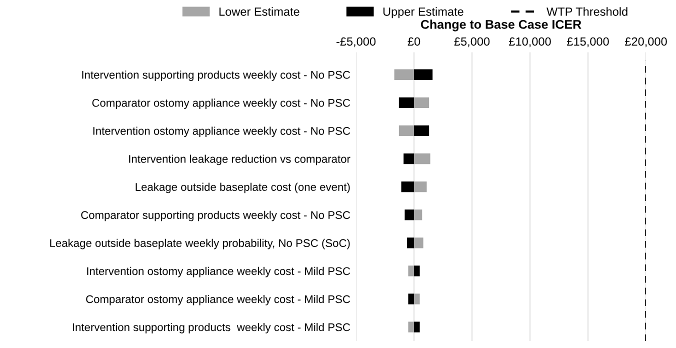 The image size is (676, 348). What do you see at coordinates (215, 216) in the screenshot?
I see `y-tick-label: Comparator supporting products weekly cost - No PSC` at bounding box center [215, 216].